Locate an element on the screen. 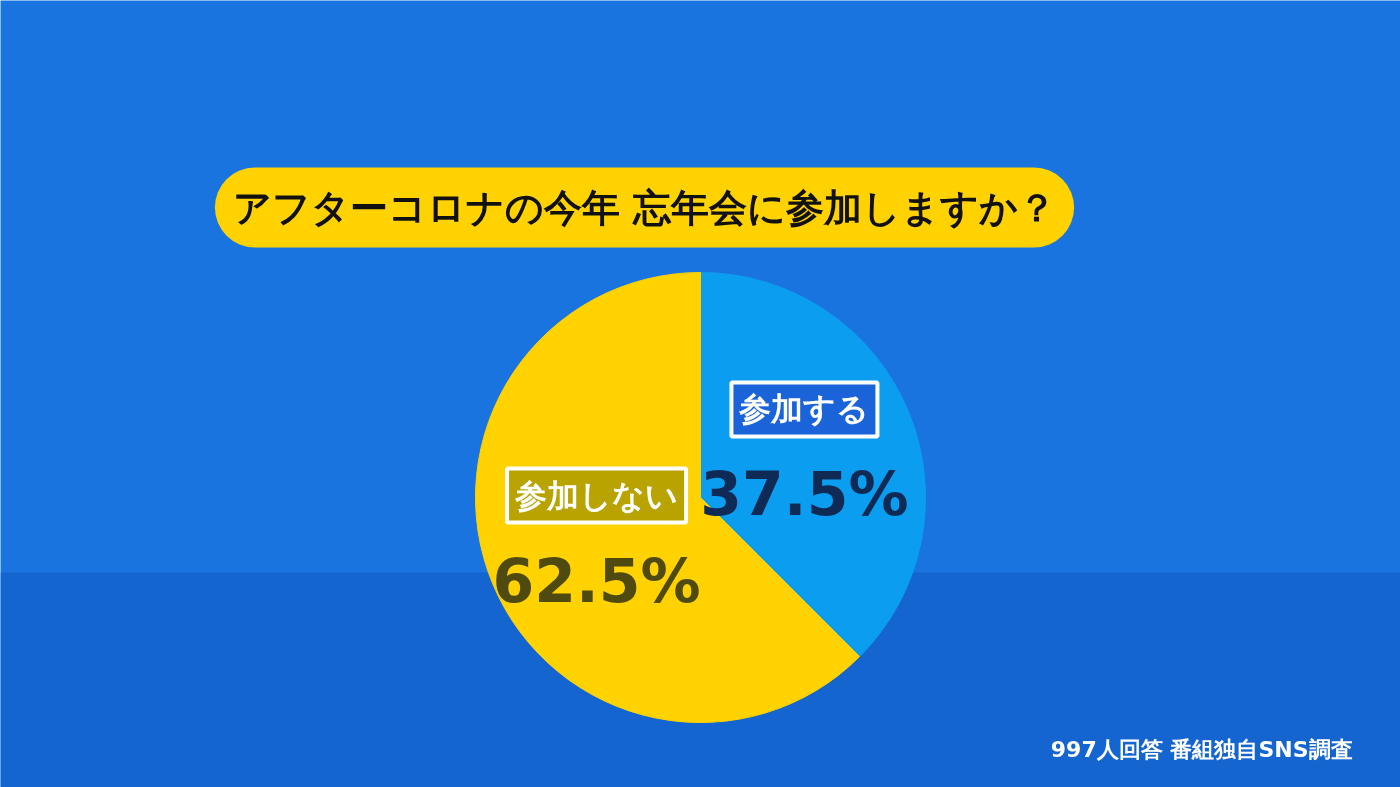 The width and height of the screenshot is (1400, 787). data-label: 37.5% is located at coordinates (804, 494).